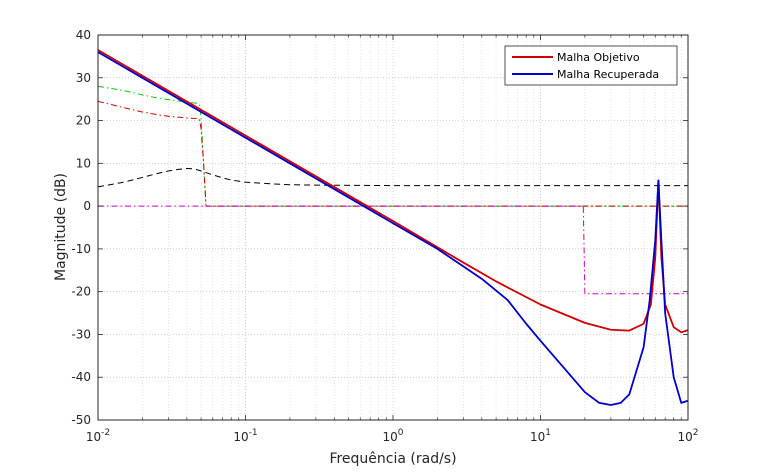  What do you see at coordinates (608, 74) in the screenshot?
I see `legend-label-malha-recuperada: Malha Recuperada` at bounding box center [608, 74].